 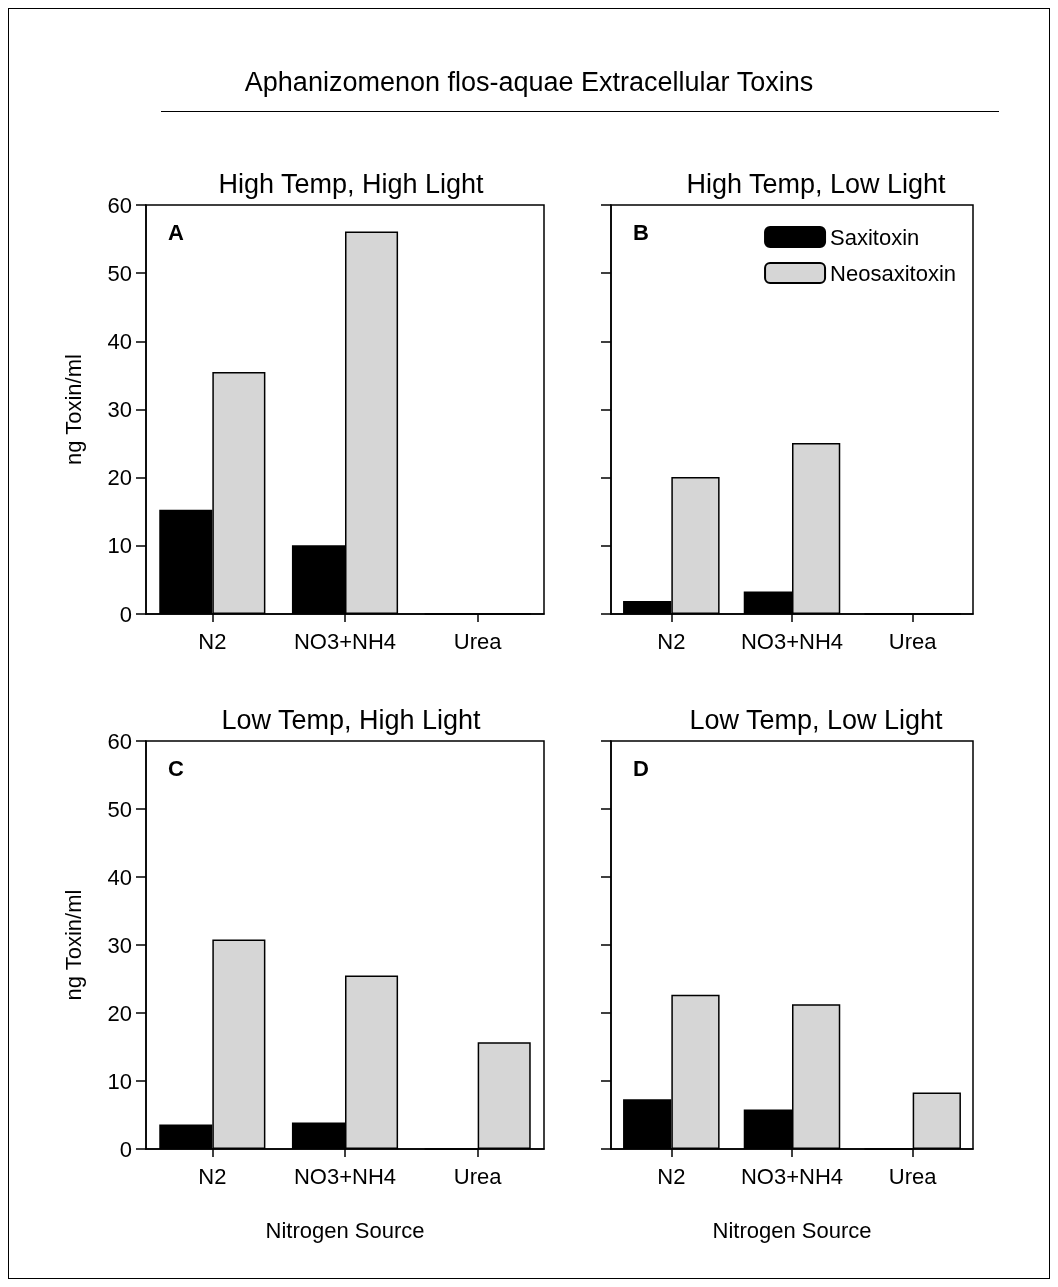 I want to click on chart-title: High Temp, Low Light, so click(x=816, y=183).